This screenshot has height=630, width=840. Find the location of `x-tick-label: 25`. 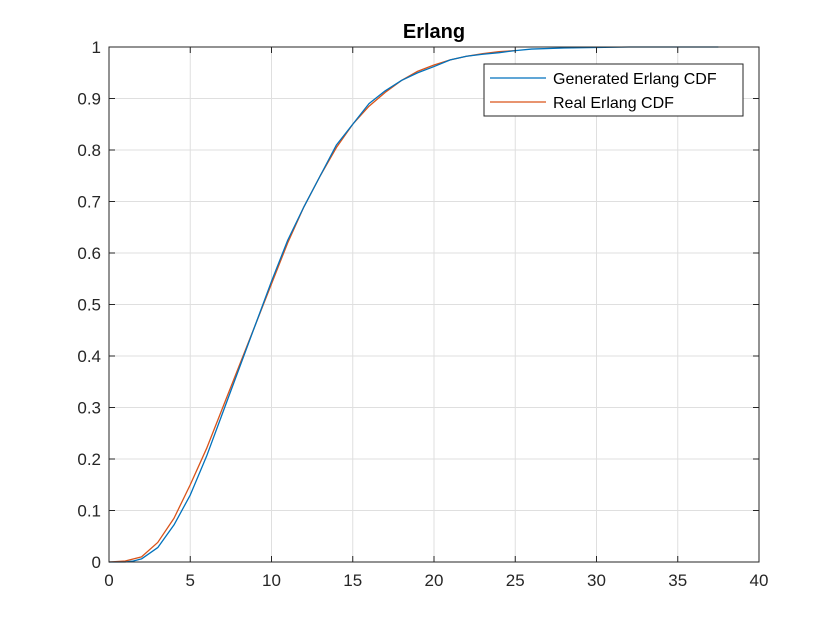

x-tick-label: 25 is located at coordinates (515, 580).